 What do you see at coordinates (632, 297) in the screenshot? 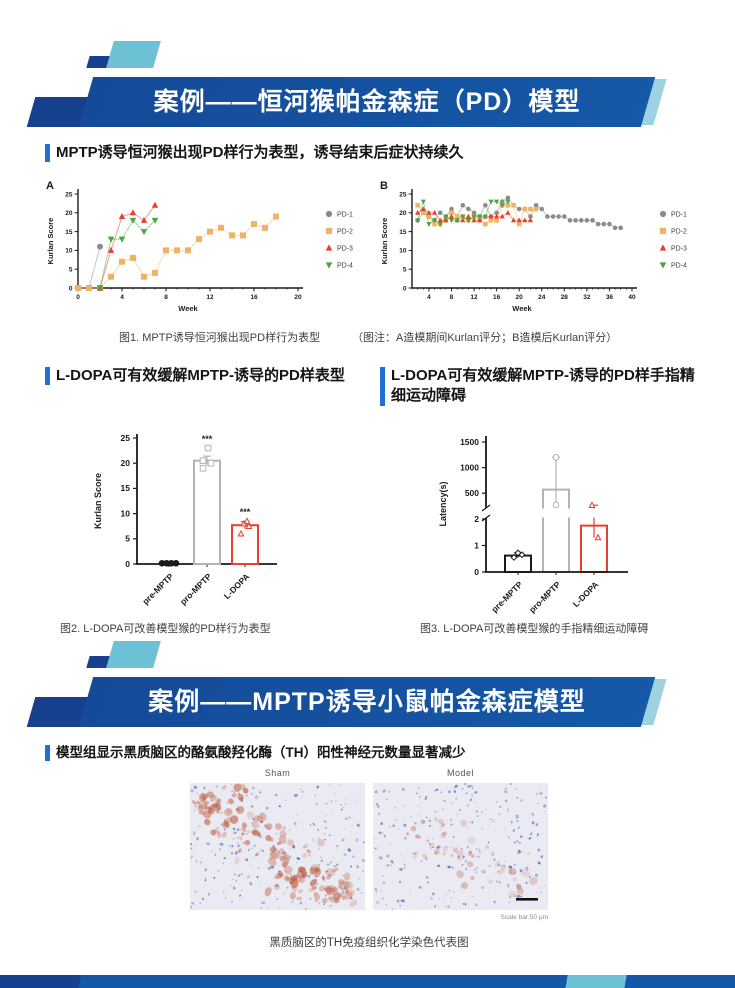
I see `svg-text: 40` at bounding box center [632, 297].